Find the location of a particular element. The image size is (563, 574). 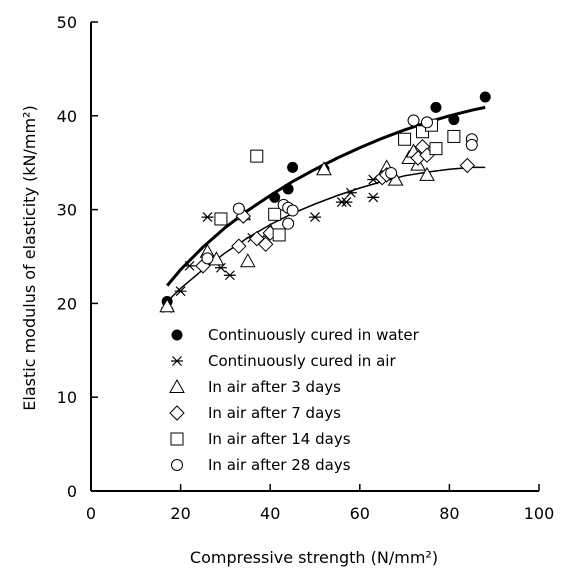

y-tick-label: 40 is located at coordinates (67, 116).